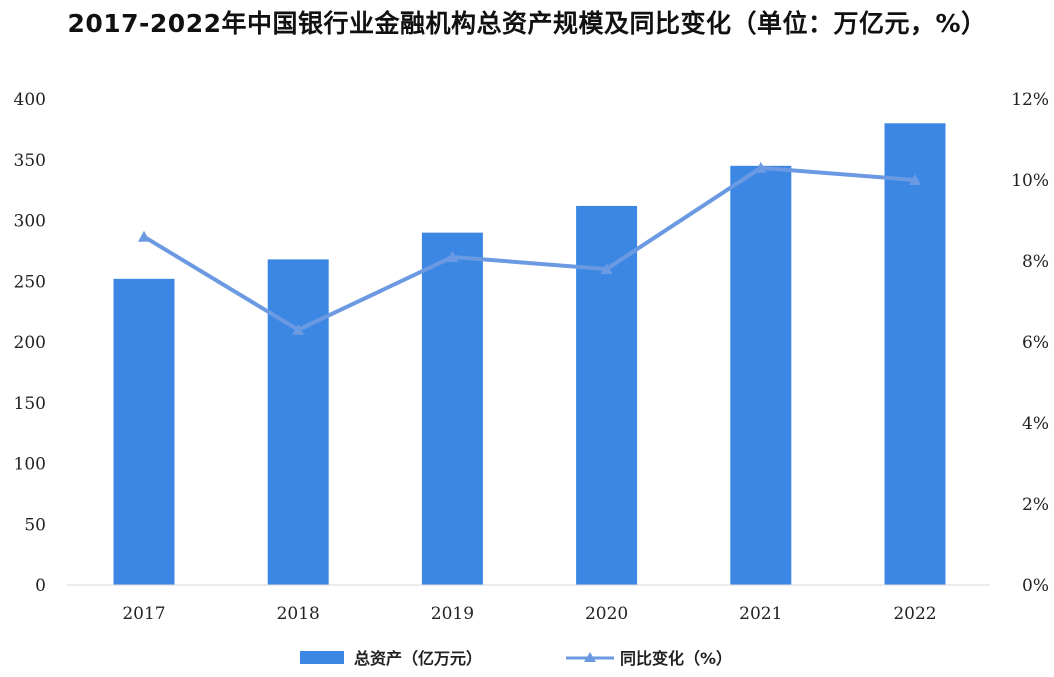 This screenshot has height=677, width=1054. Describe the element at coordinates (30, 404) in the screenshot. I see `left-tick-label: 150` at that location.